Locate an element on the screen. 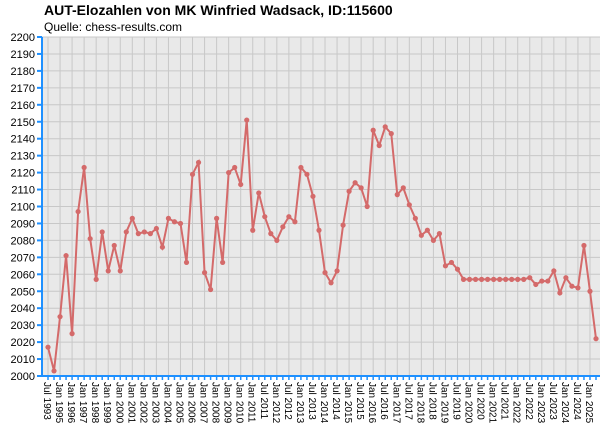  x-tick-label: Jan 2005 is located at coordinates (178, 403).